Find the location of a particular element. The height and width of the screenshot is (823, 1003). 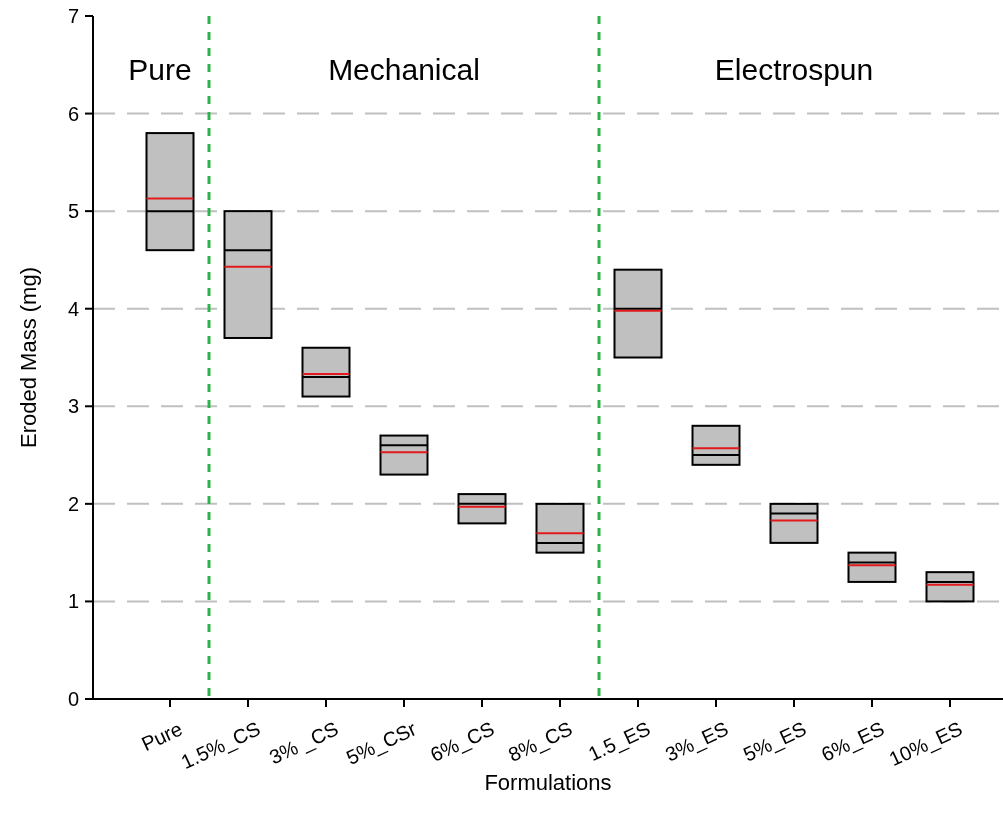

y-axis-title: Eroded Mass (mg) is located at coordinates (28, 357).